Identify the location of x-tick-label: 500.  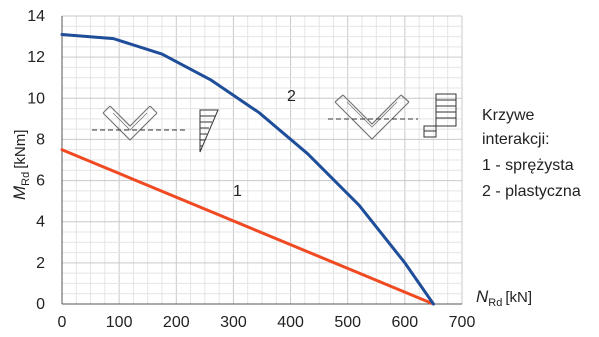
(347, 322).